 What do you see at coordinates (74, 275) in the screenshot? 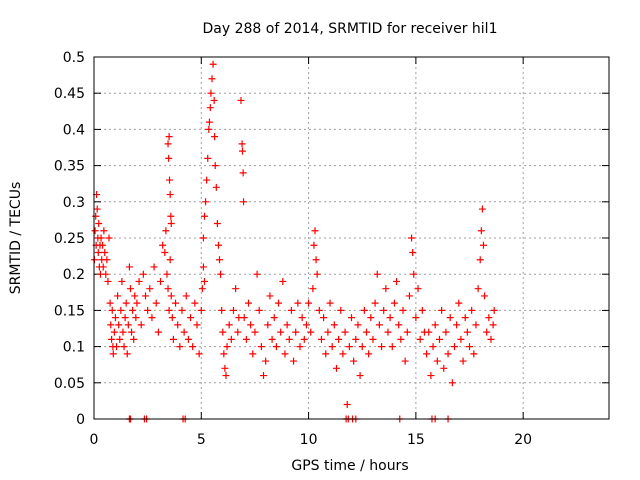
I see `y-tick-label: 0.2` at bounding box center [74, 275].